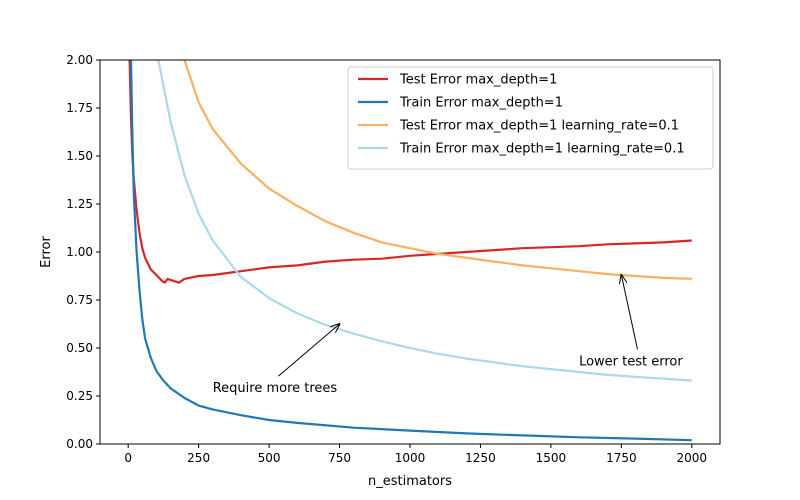  Describe the element at coordinates (269, 458) in the screenshot. I see `x-tick-label: 500` at that location.